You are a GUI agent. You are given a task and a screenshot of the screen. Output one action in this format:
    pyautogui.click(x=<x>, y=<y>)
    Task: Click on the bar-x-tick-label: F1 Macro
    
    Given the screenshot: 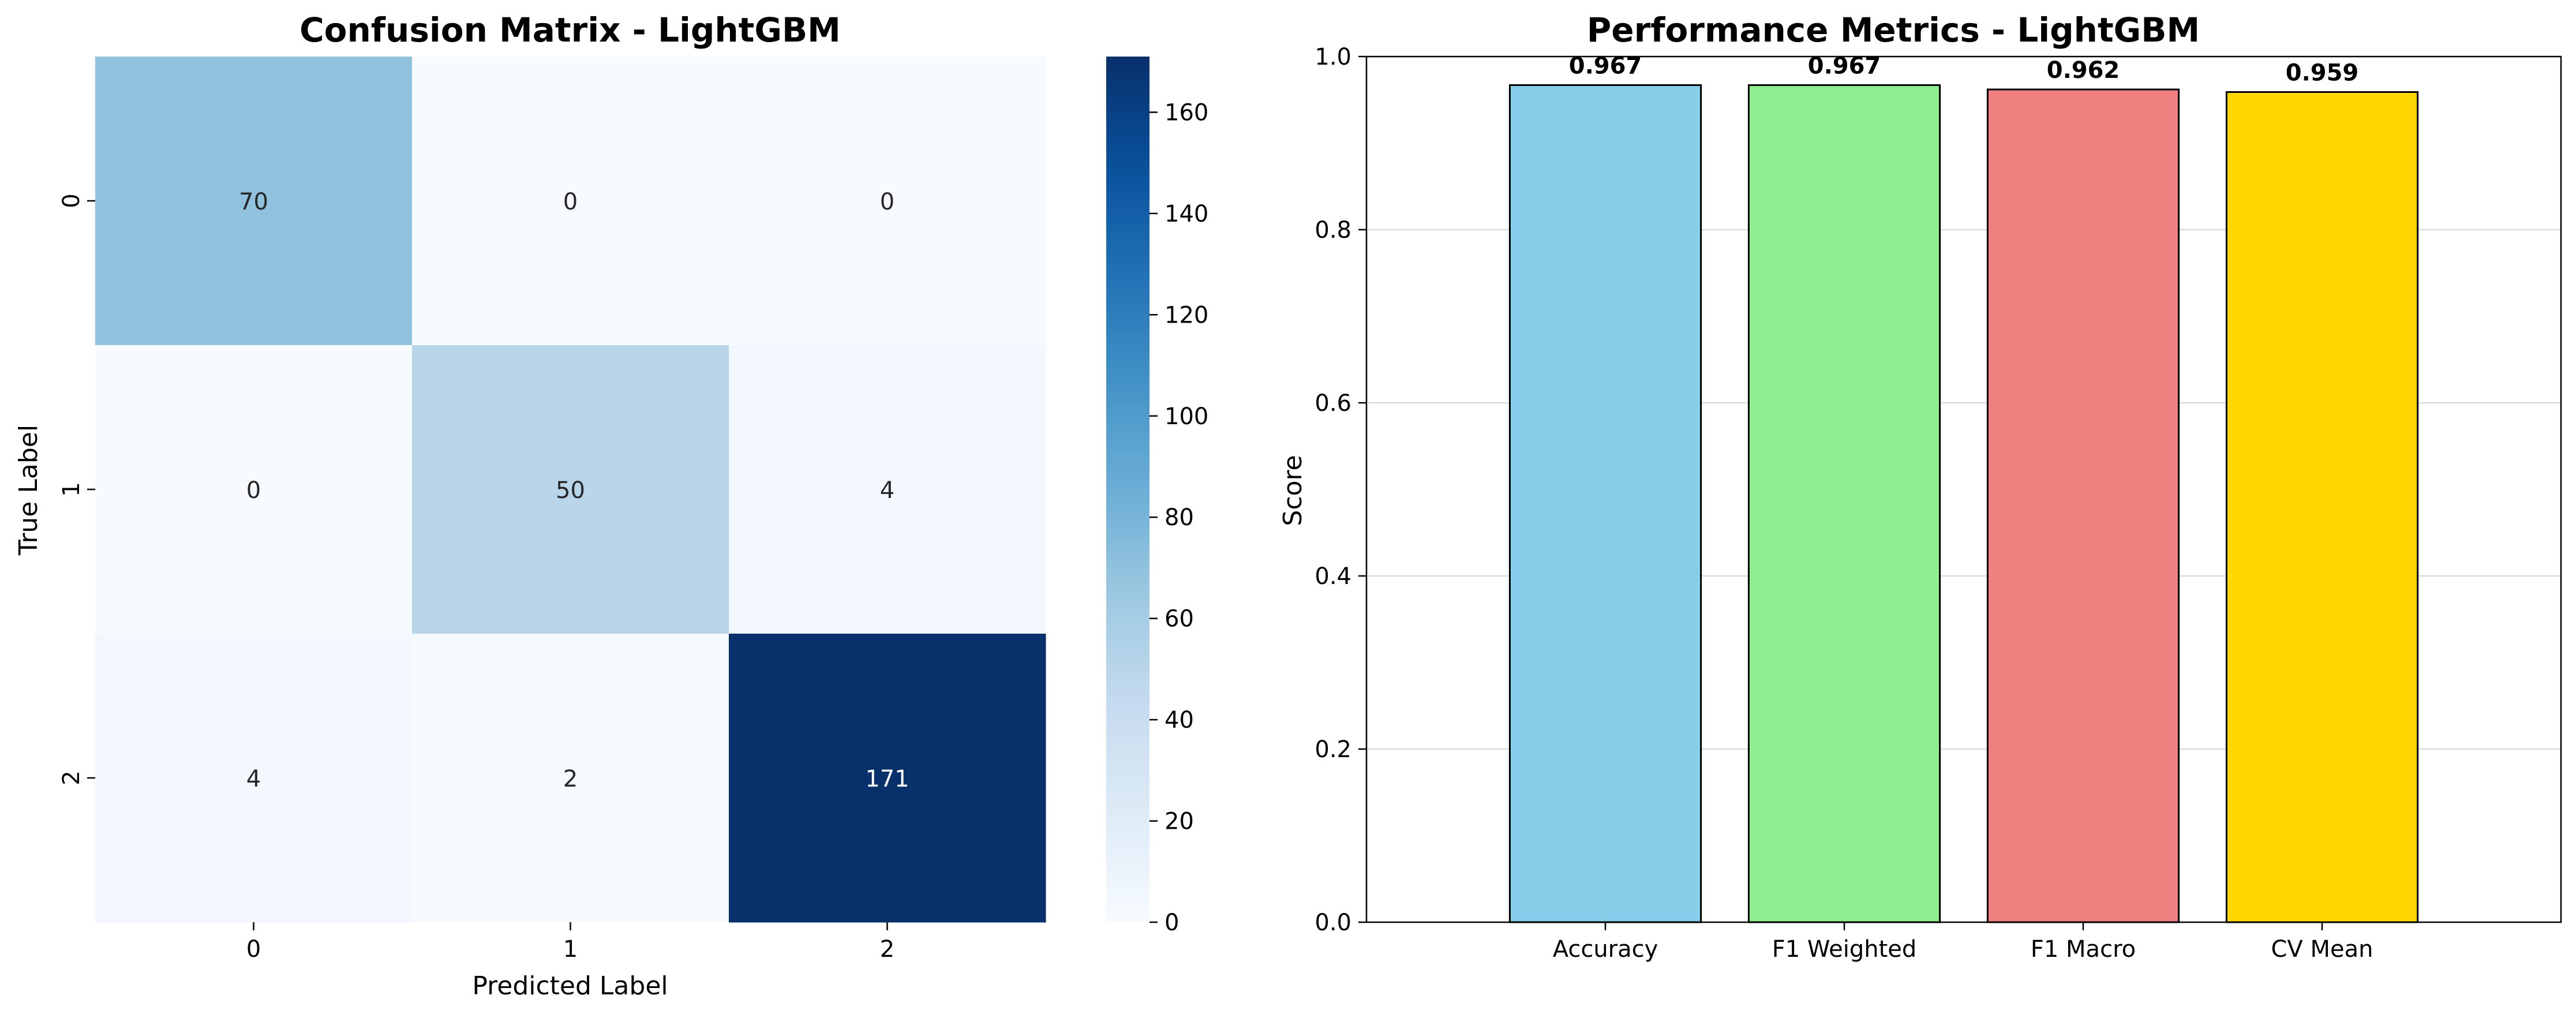 What is the action you would take?
    pyautogui.click(x=2083, y=949)
    